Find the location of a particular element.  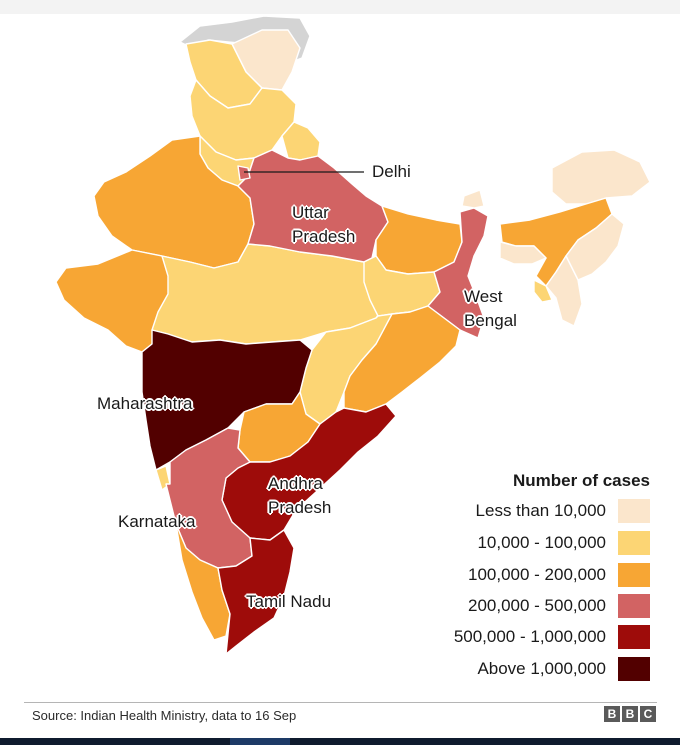

bottom-bar is located at coordinates (340, 741).